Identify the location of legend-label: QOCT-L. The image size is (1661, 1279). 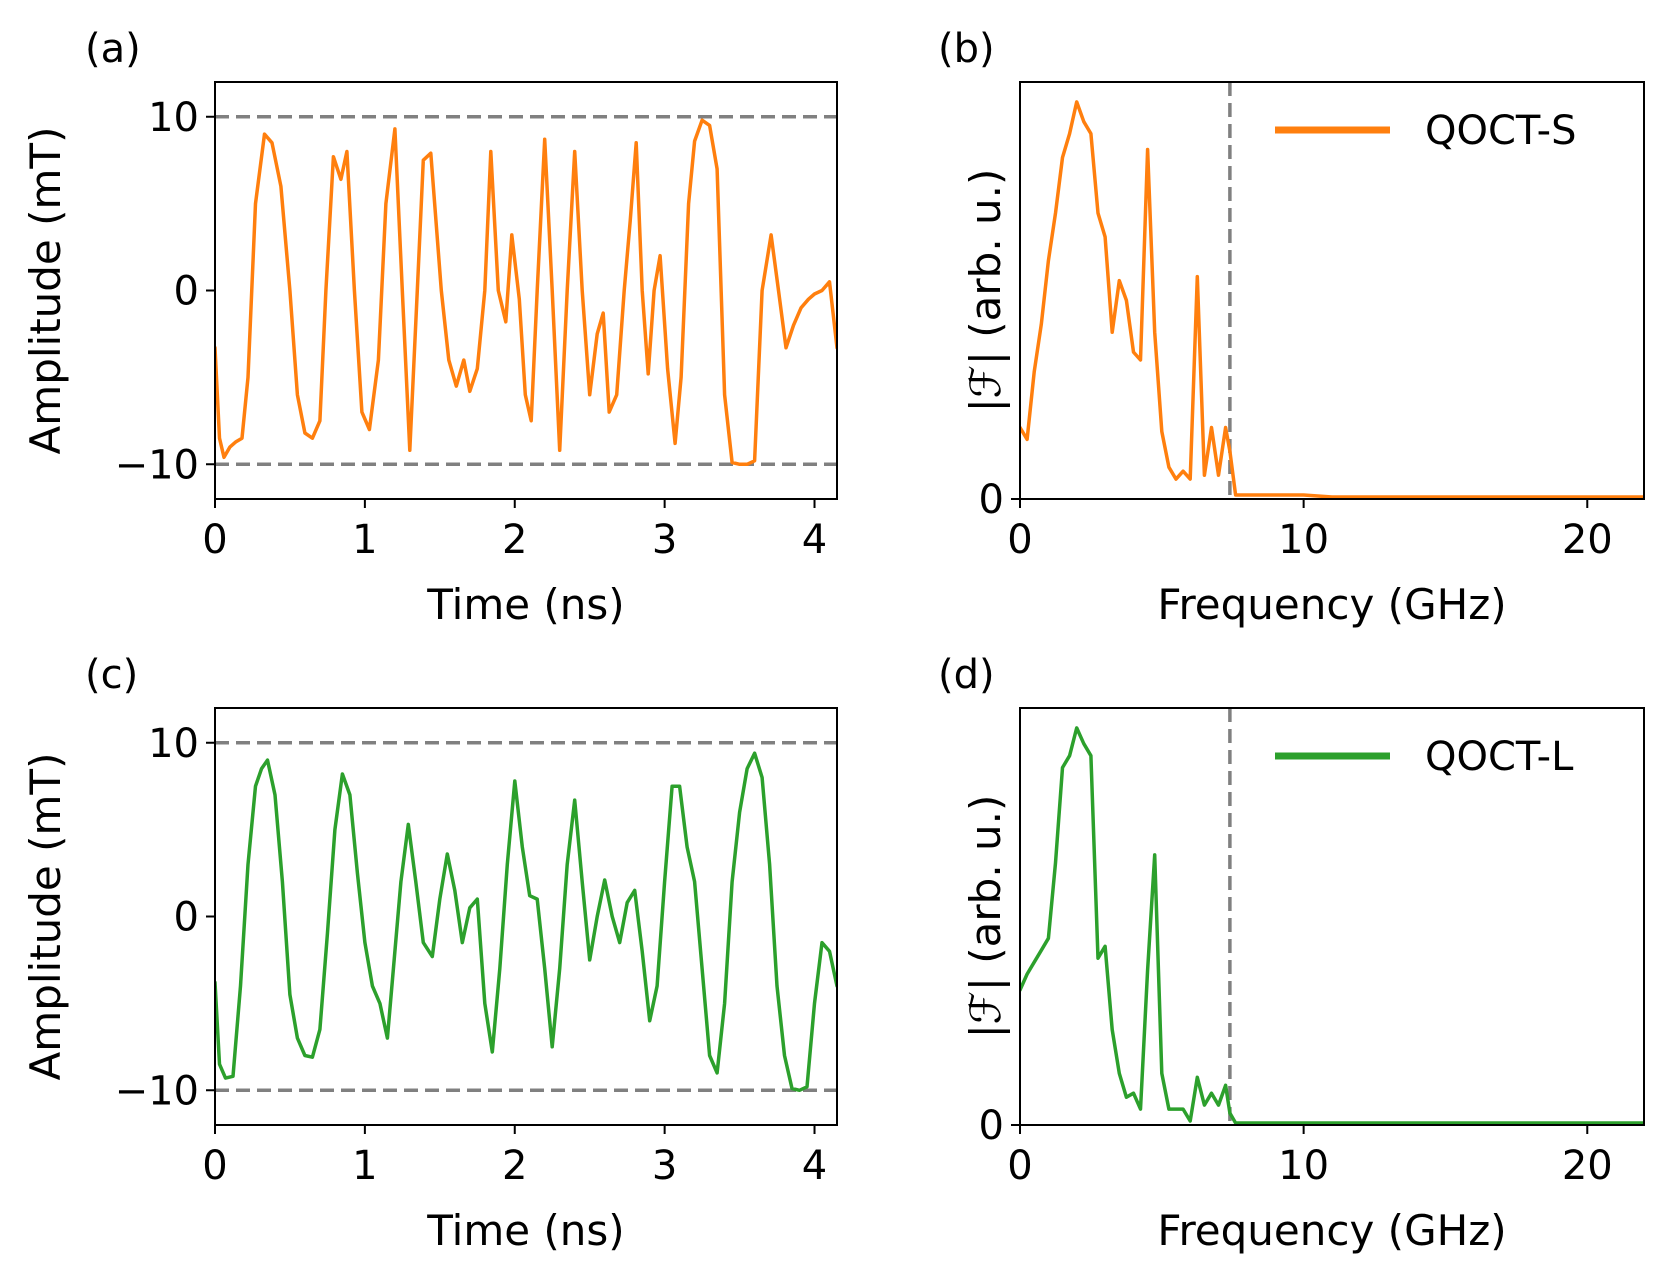
(1499, 757).